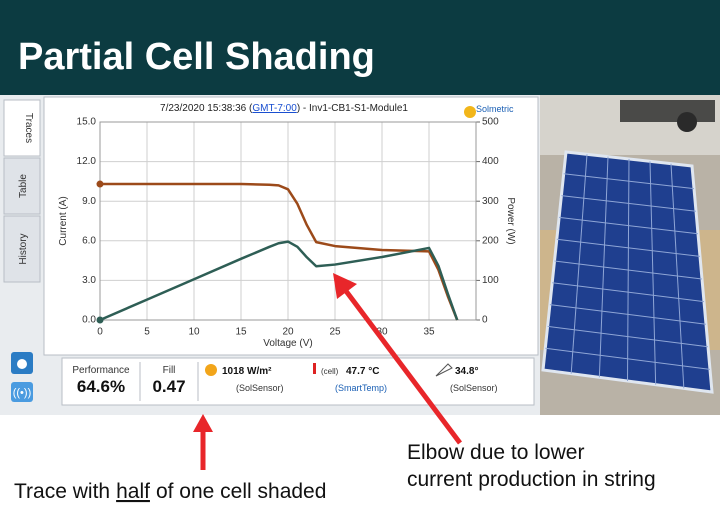 The width and height of the screenshot is (720, 507). I want to click on y-axis-label: Current (A), so click(63, 220).